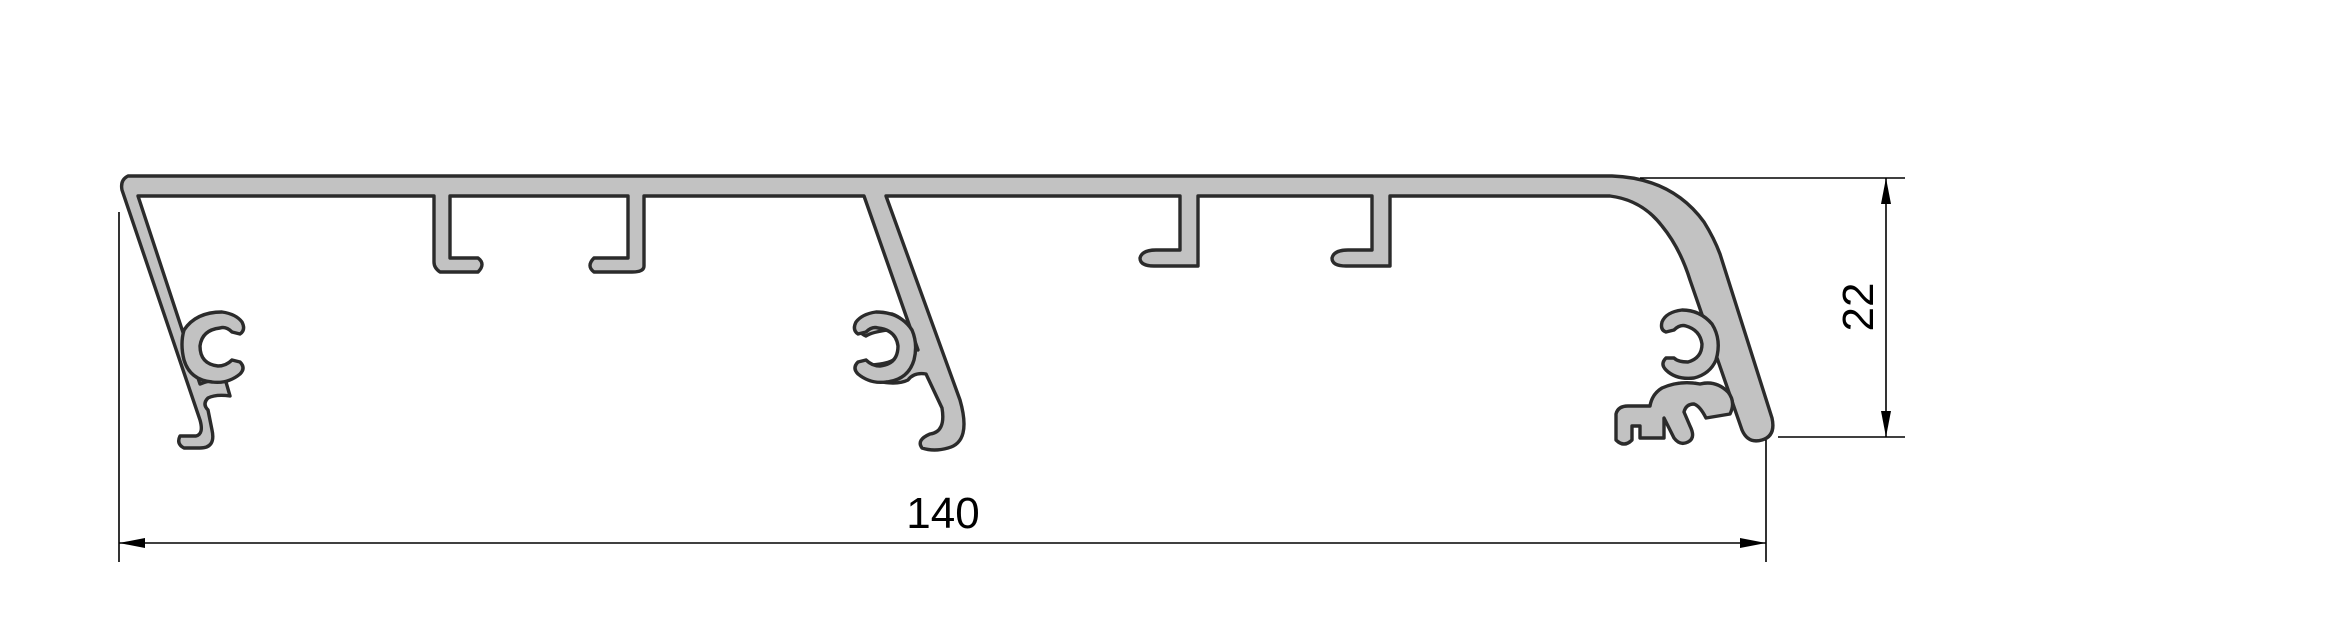 The height and width of the screenshot is (617, 2348). I want to click on height-label: 22, so click(1858, 307).